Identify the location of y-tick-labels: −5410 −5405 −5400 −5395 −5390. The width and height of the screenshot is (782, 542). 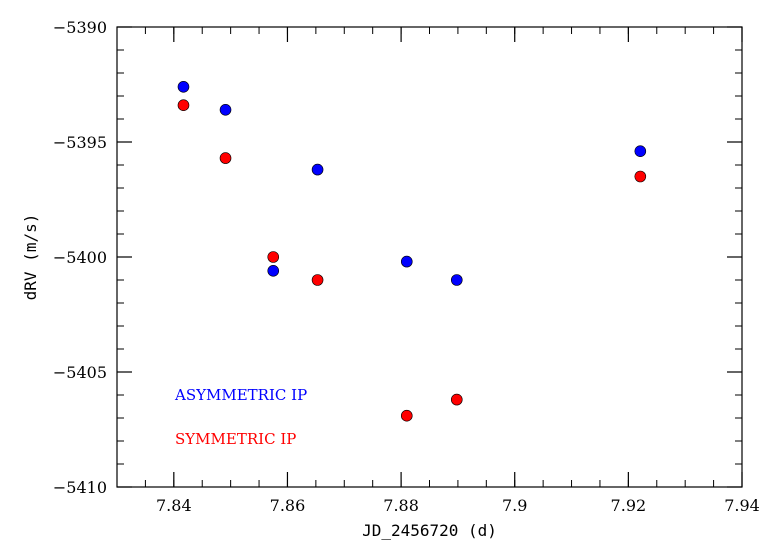
(80, 257).